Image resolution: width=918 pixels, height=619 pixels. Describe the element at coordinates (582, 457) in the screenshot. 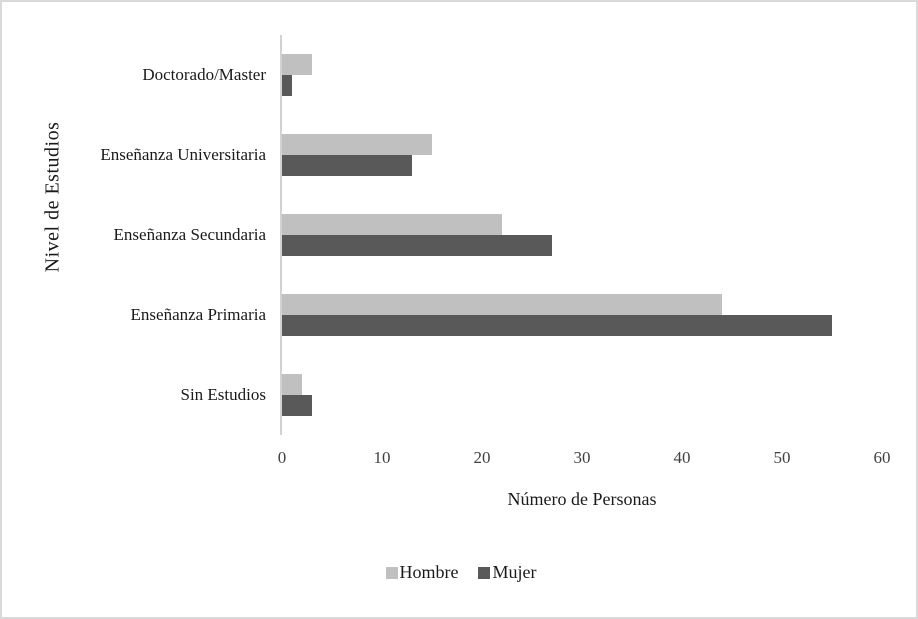

I see `x-tick-label: 30` at that location.